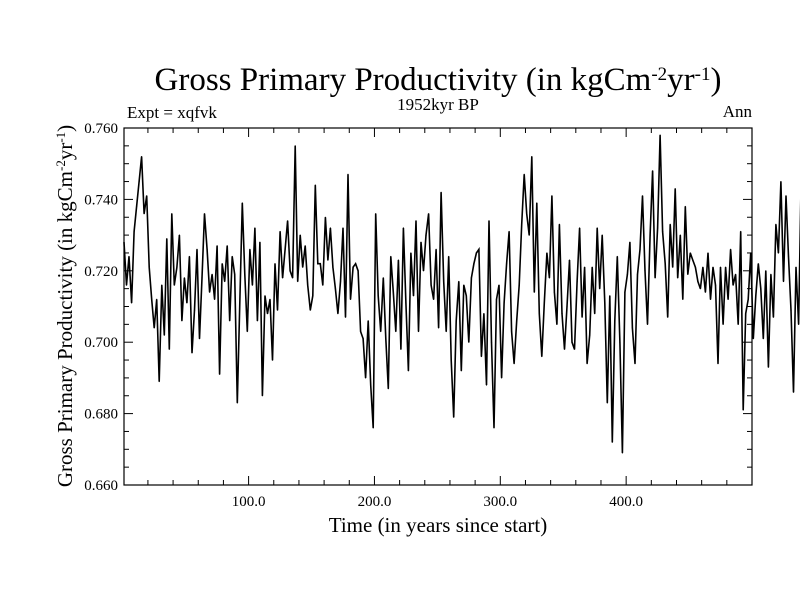  Describe the element at coordinates (101, 307) in the screenshot. I see `y-axis-tick-labels: 0.660 0.680 0.700 0.720 0.740 0.760` at that location.